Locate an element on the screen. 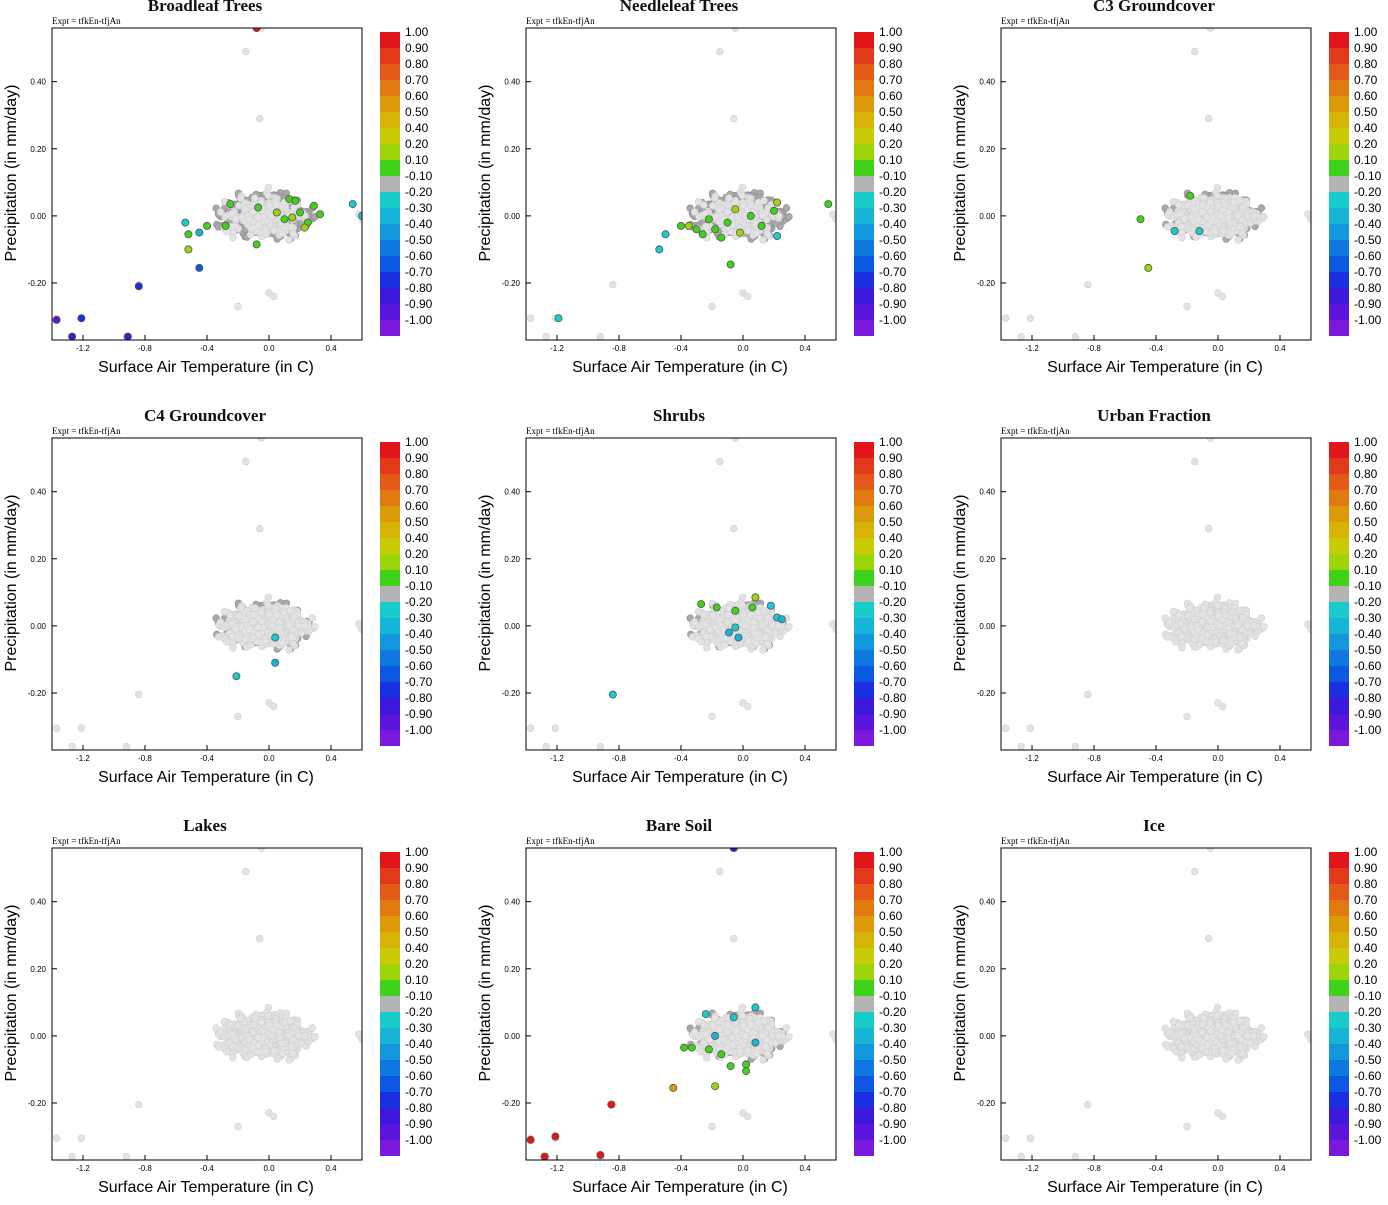 The width and height of the screenshot is (1388, 1205). x-tick-label: -0.8 is located at coordinates (619, 758).